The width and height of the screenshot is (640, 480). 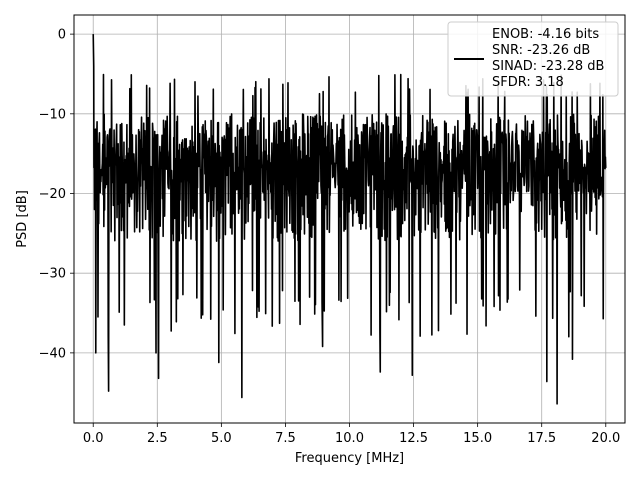 What do you see at coordinates (22, 219) in the screenshot?
I see `y-axis-label: PSD [dB]` at bounding box center [22, 219].